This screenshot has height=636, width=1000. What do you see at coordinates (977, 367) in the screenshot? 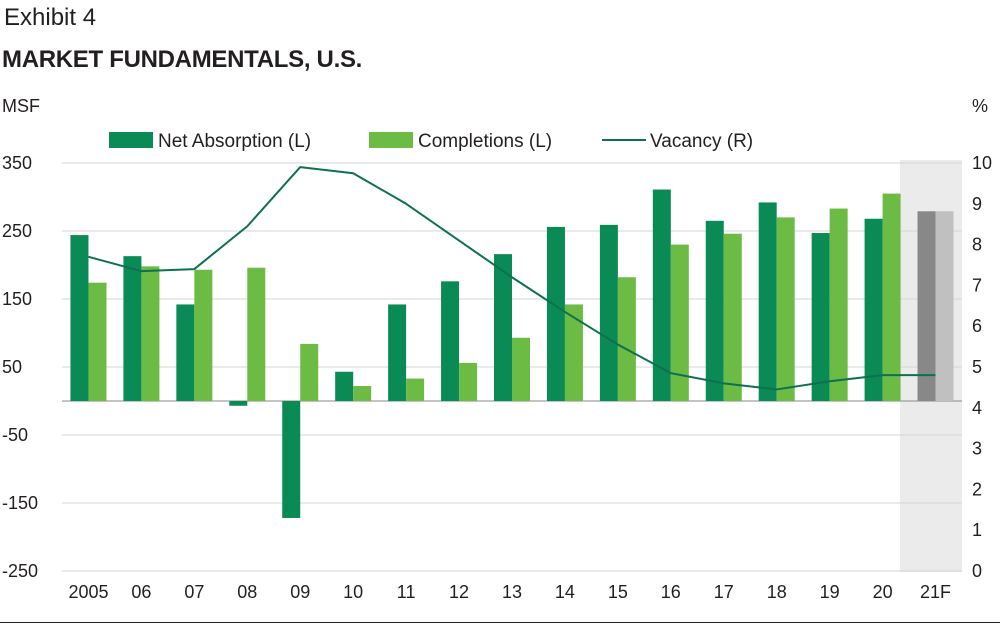
I see `y-tick-label-right: 5` at bounding box center [977, 367].